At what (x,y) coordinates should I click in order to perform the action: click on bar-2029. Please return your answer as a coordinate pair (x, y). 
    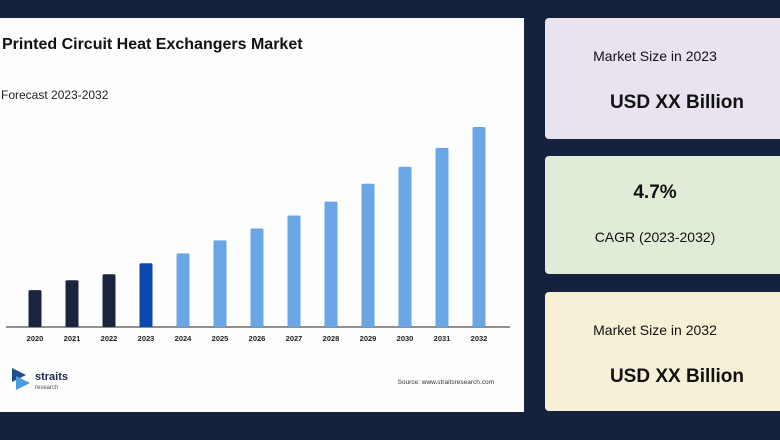
    Looking at the image, I should click on (368, 255).